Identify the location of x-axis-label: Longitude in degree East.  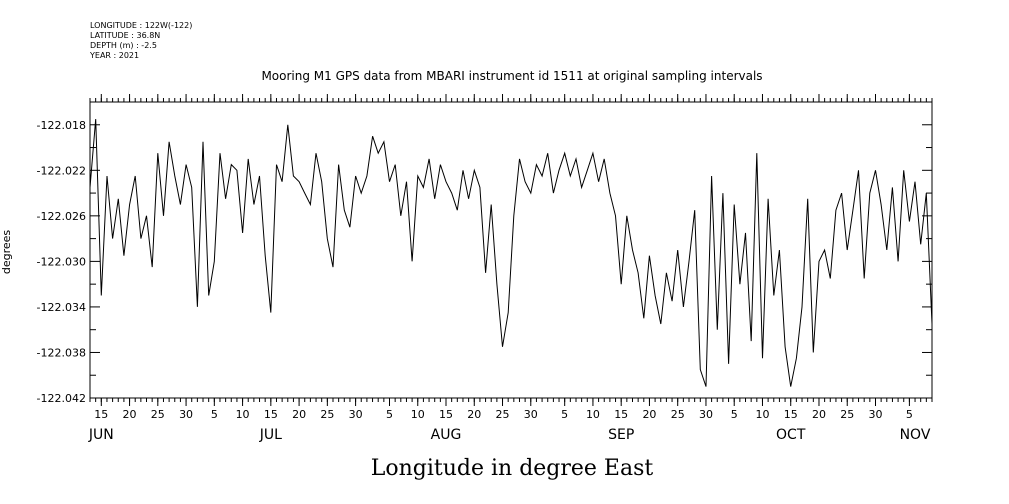
(512, 468).